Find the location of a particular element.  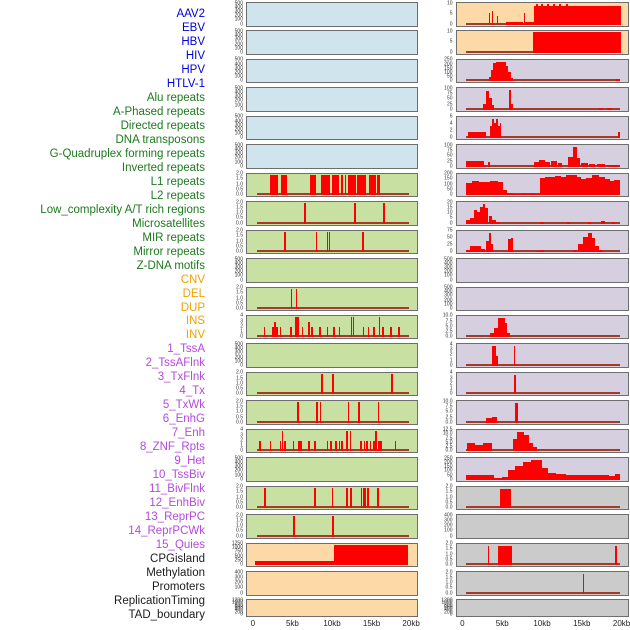

track-cpgisland is located at coordinates (542, 498).